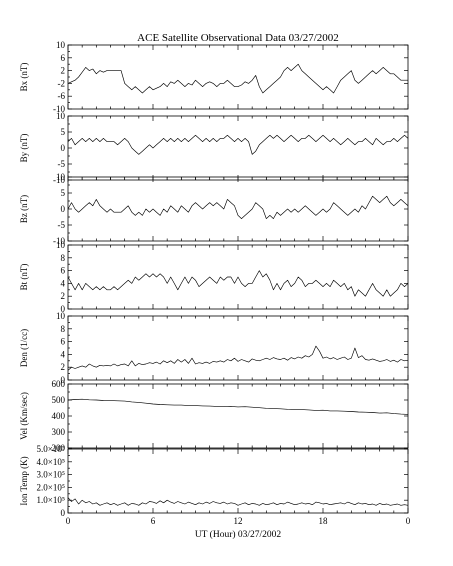 This screenshot has width=453, height=566. I want to click on y-axis-label: Bt (nT), so click(24, 277).